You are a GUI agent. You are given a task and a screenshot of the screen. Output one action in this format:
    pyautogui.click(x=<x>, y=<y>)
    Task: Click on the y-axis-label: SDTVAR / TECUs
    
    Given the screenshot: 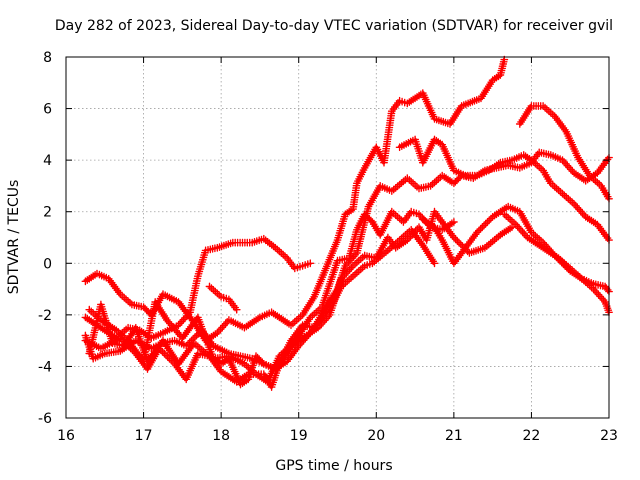 What is the action you would take?
    pyautogui.click(x=14, y=237)
    